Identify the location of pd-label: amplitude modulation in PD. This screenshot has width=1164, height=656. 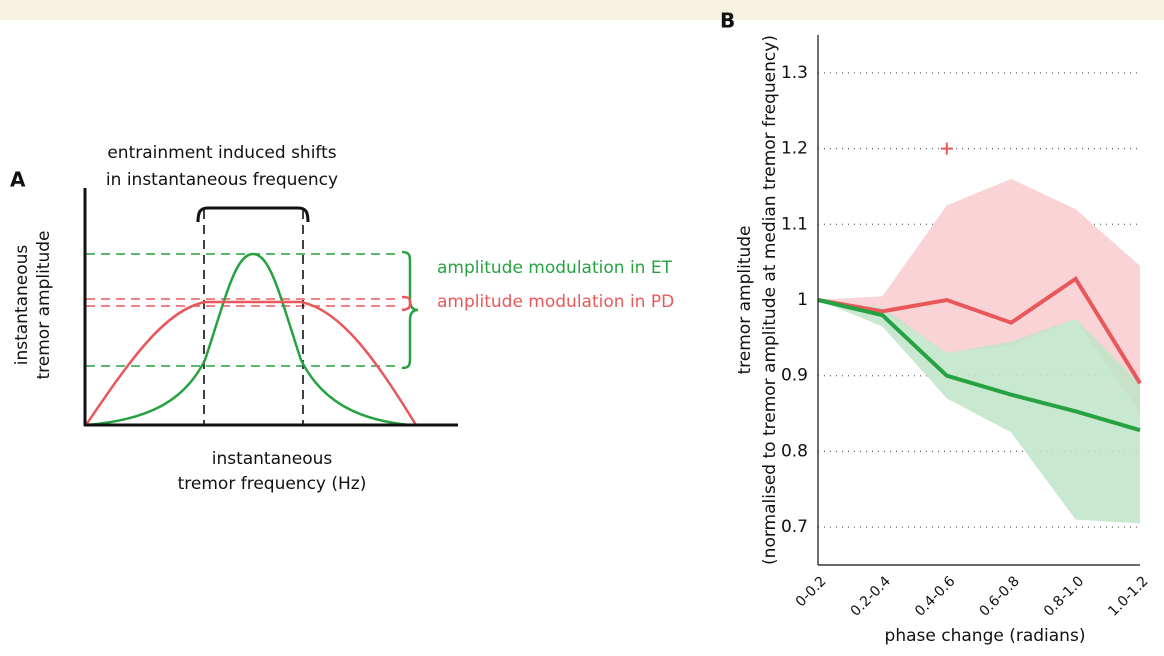
(555, 302).